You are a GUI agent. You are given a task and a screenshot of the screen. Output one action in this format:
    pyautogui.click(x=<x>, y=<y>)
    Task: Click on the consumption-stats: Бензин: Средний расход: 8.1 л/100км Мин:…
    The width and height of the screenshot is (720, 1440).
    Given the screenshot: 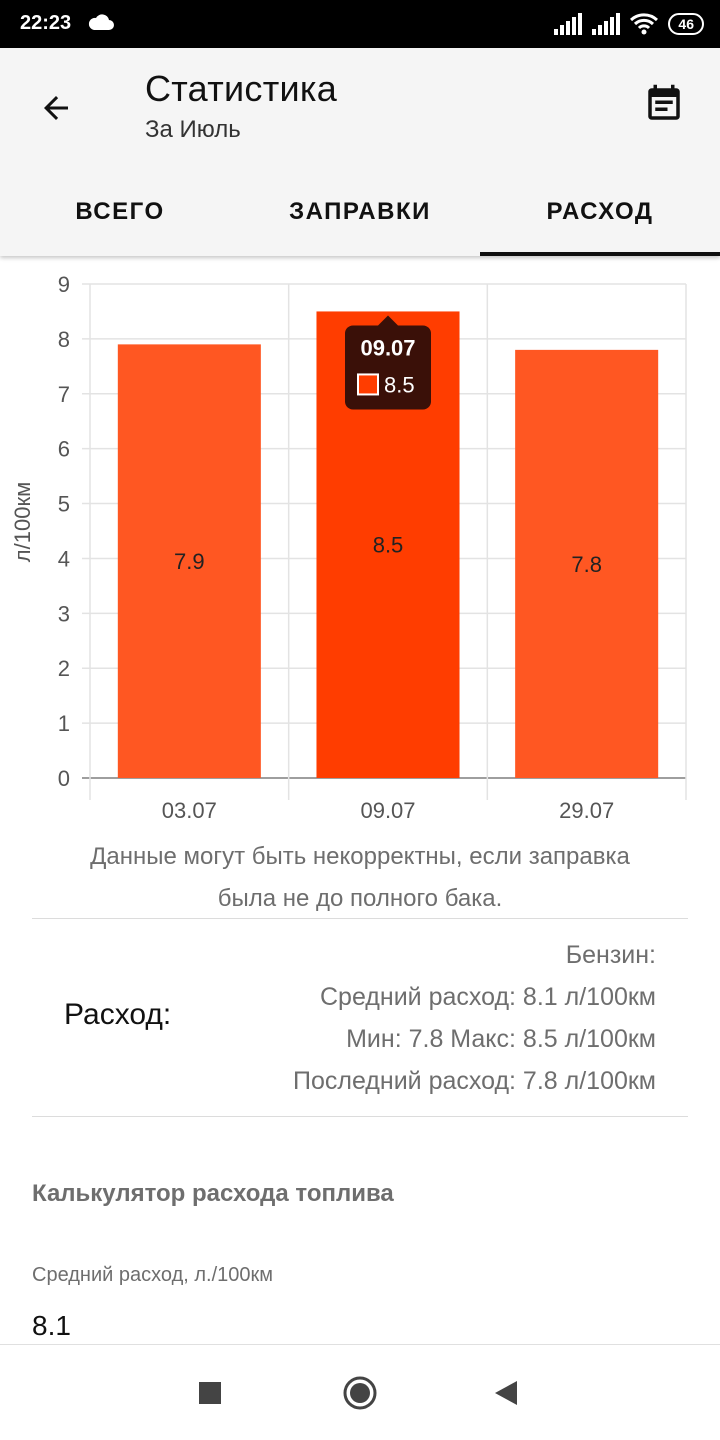 What is the action you would take?
    pyautogui.click(x=474, y=1018)
    